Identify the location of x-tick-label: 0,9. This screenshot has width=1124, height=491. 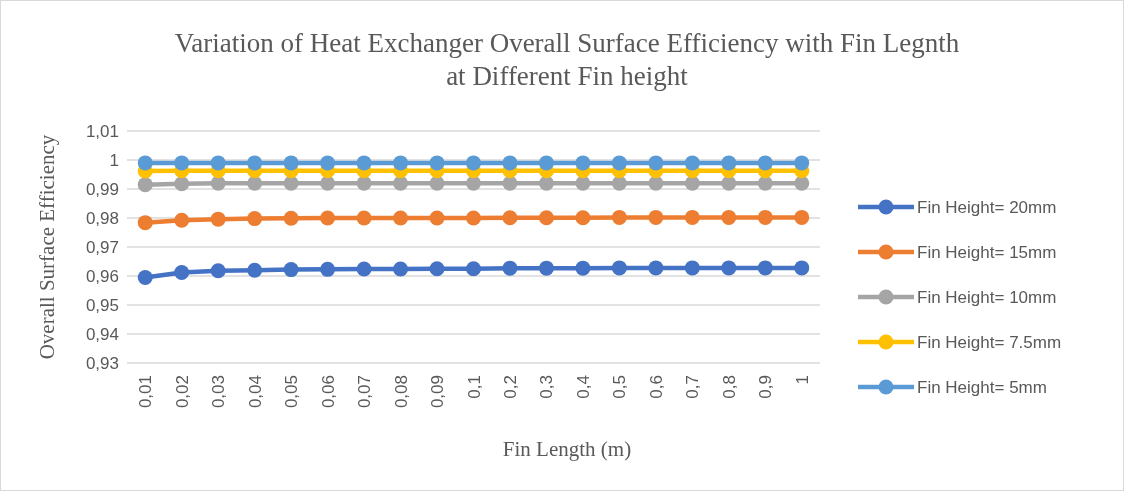
(766, 387).